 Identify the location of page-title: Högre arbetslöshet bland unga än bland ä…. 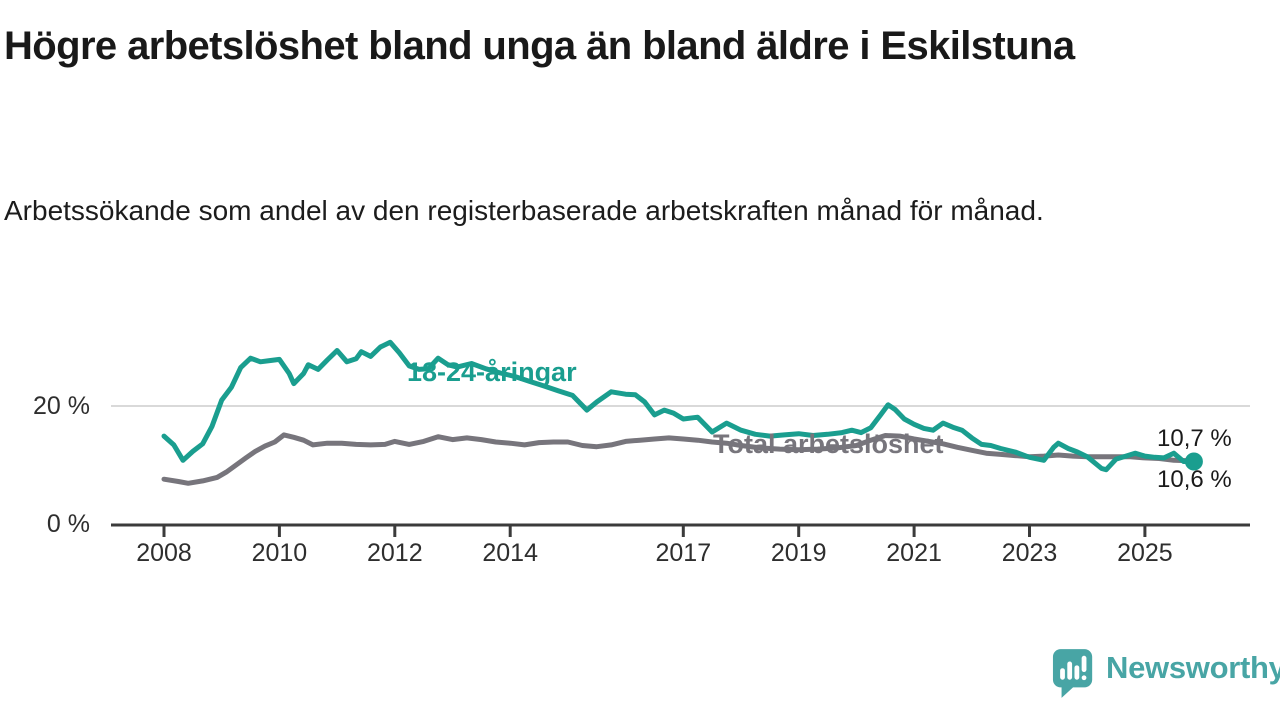
(539, 46).